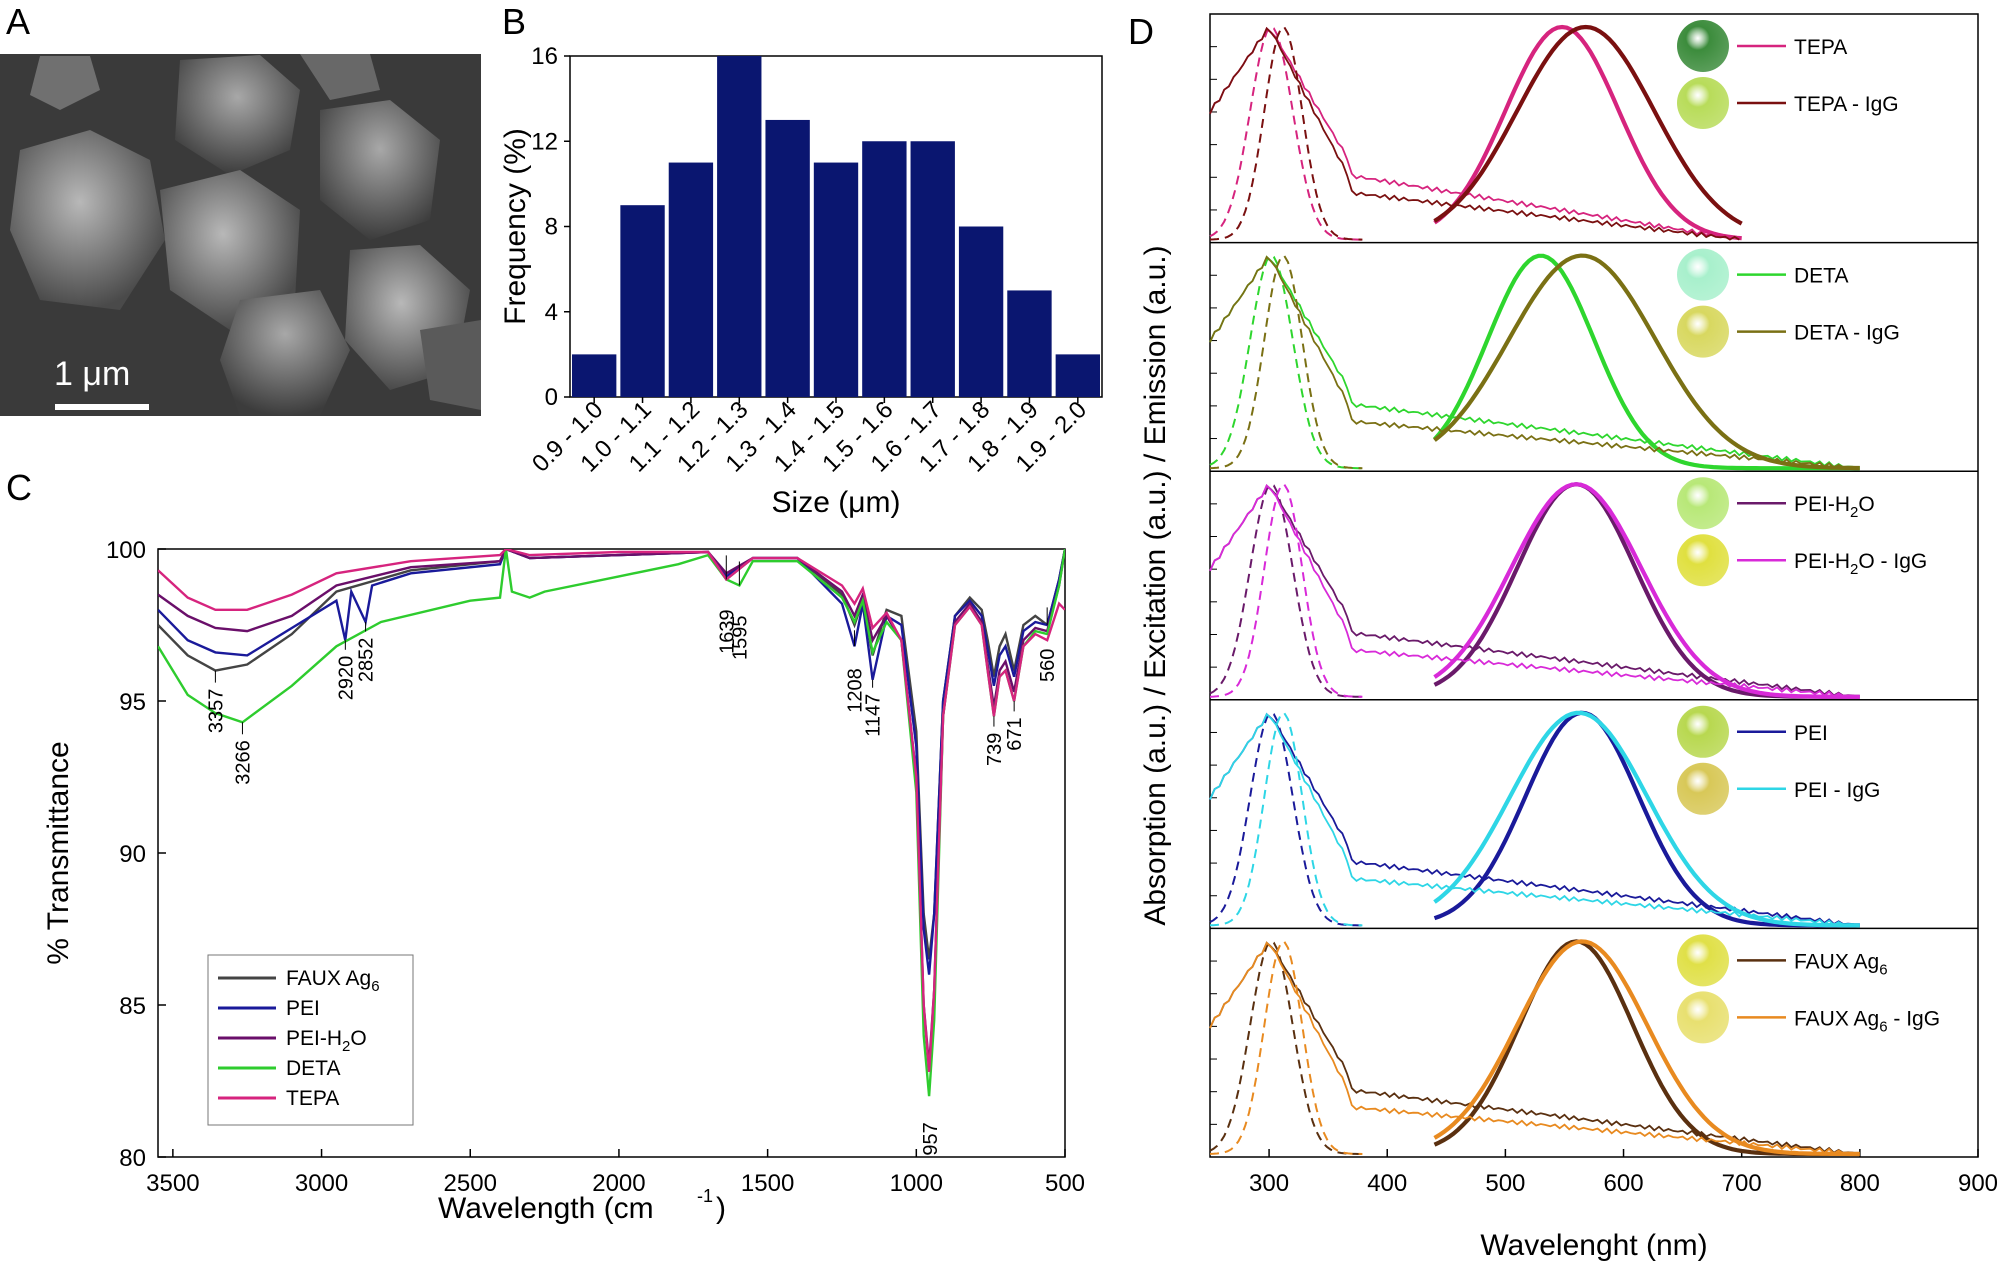  Describe the element at coordinates (1860, 564) in the screenshot. I see `legend-label: PEI-H2O - IgG` at that location.